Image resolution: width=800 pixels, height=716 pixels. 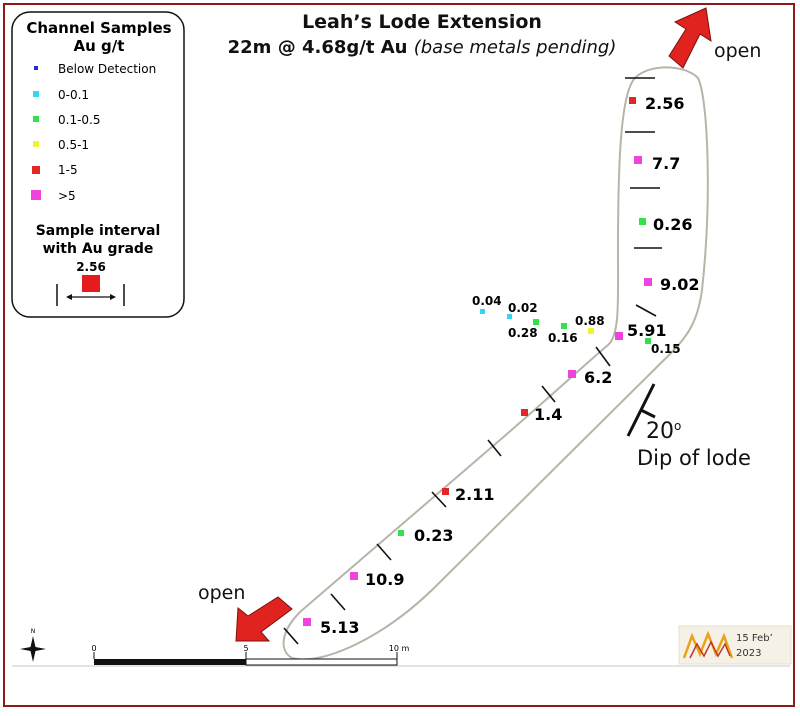 What do you see at coordinates (98, 231) in the screenshot?
I see `interval-title: Sample interval` at bounding box center [98, 231].